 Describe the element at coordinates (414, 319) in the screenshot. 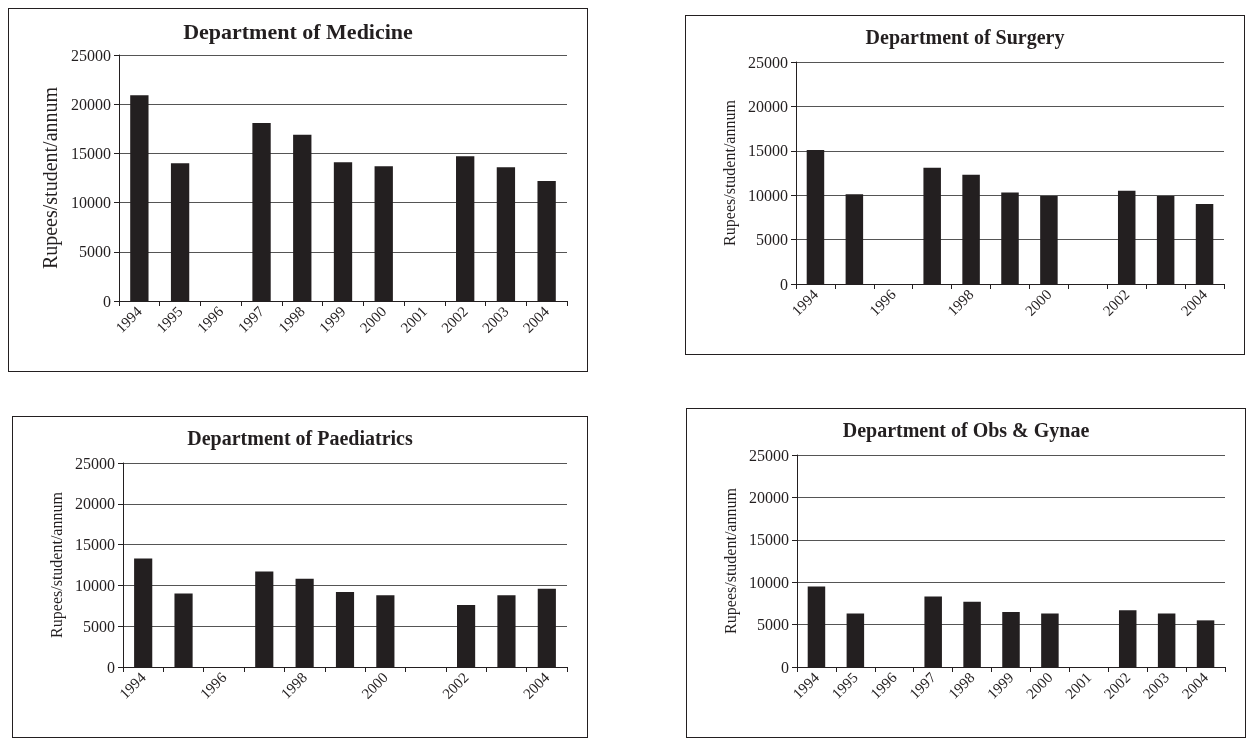

I see `x-tick-label: 2001` at that location.